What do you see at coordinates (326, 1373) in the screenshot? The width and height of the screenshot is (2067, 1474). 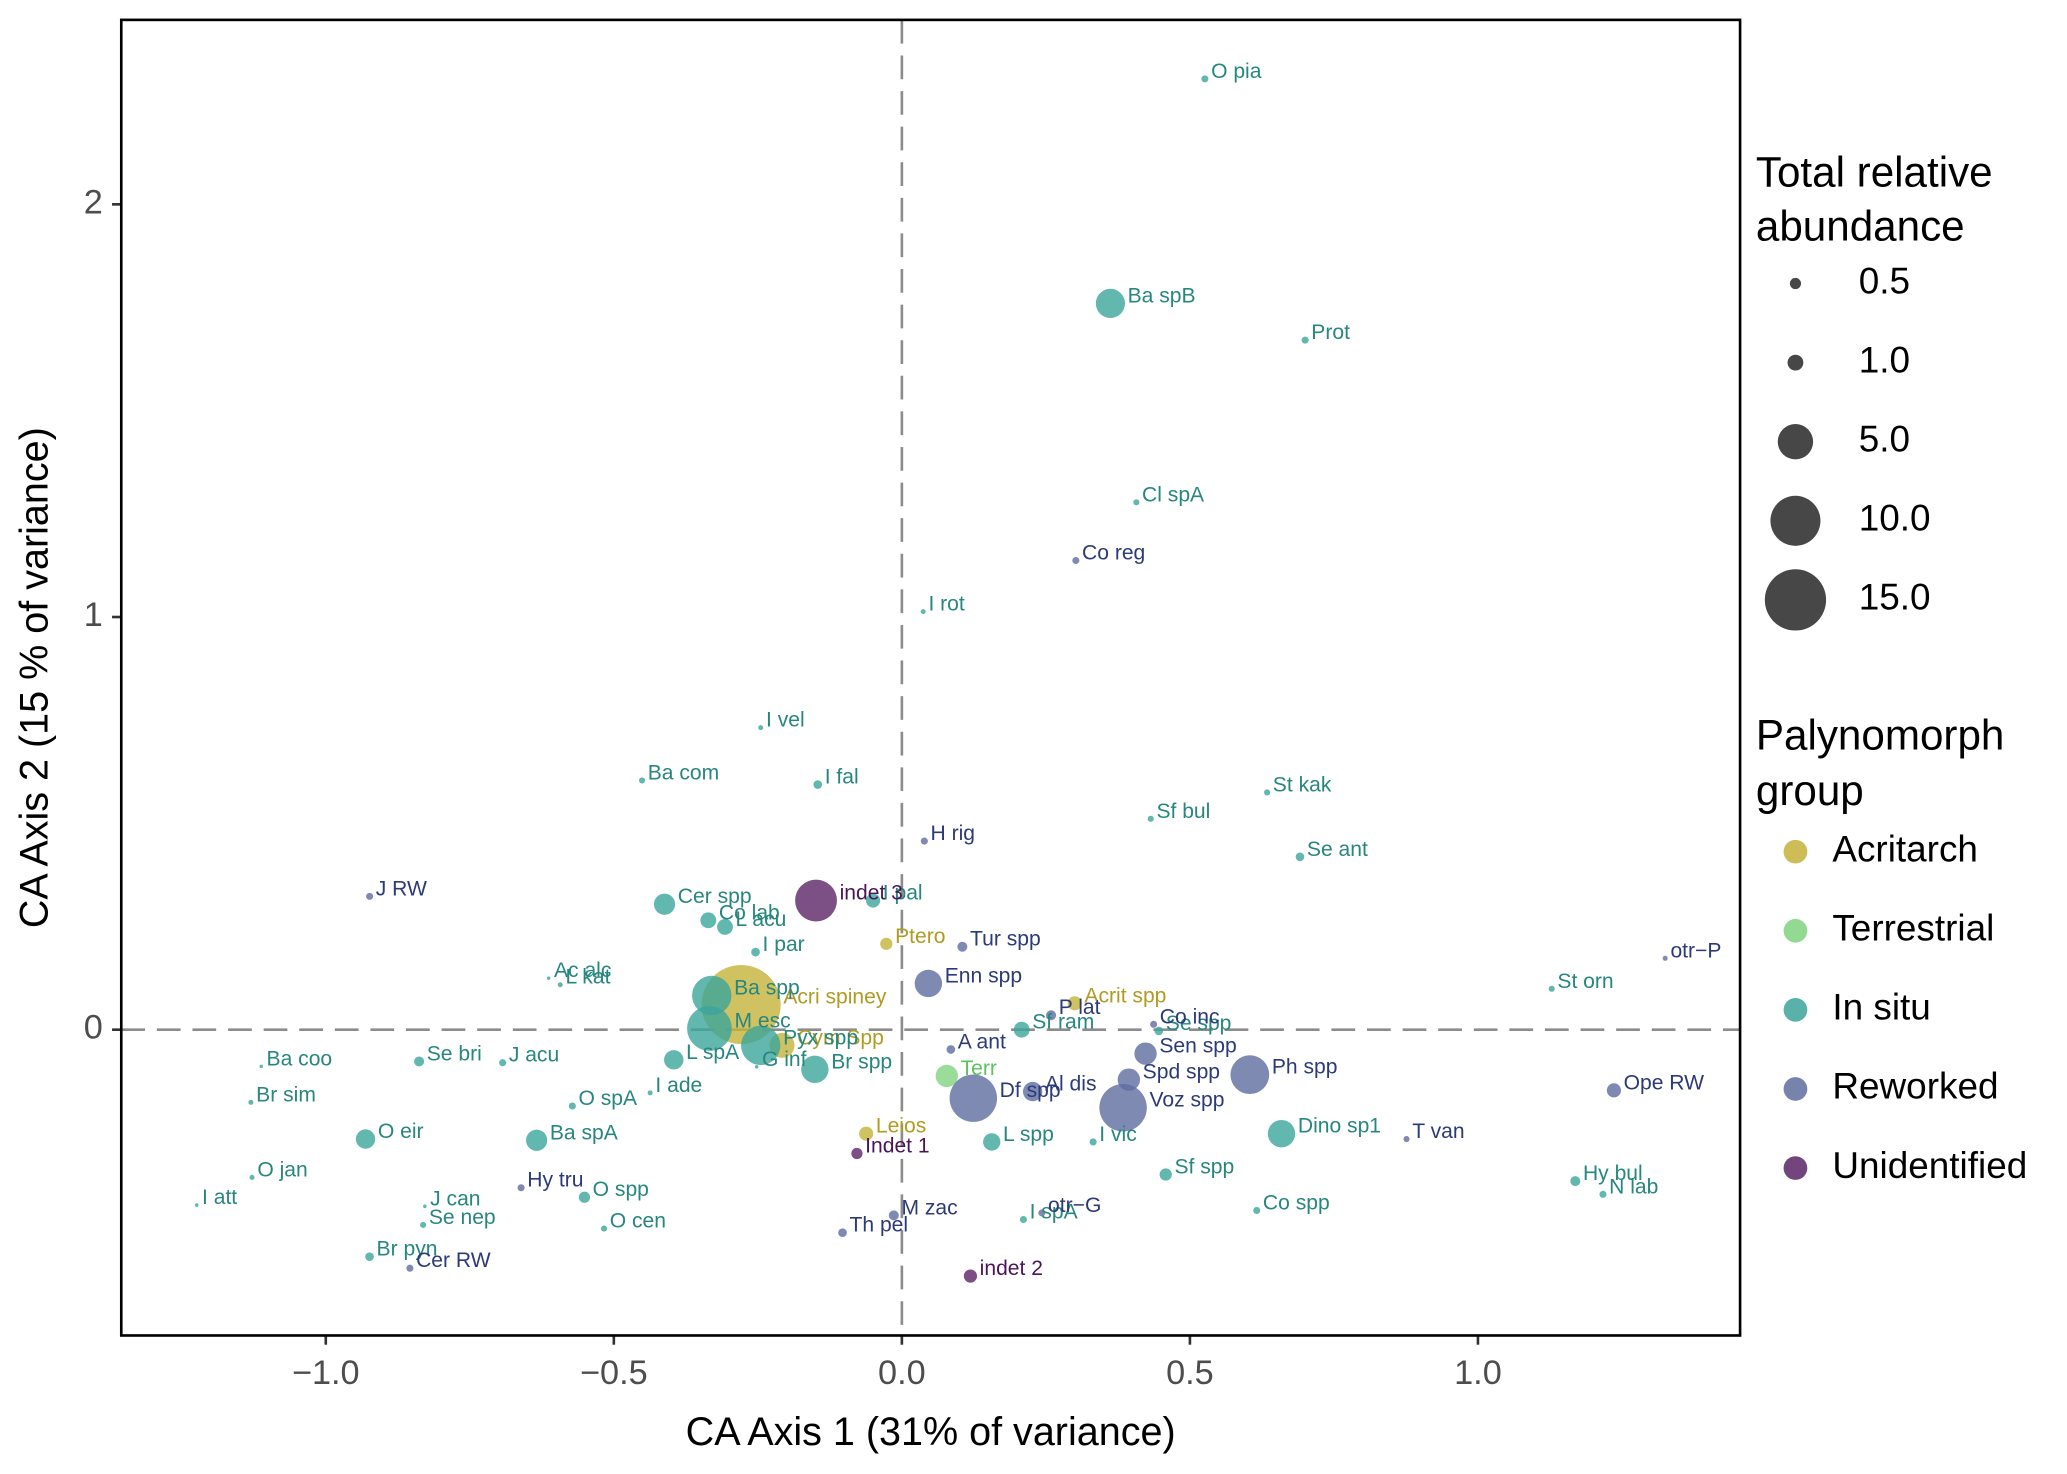 I see `x-tick-label: −1.0` at bounding box center [326, 1373].